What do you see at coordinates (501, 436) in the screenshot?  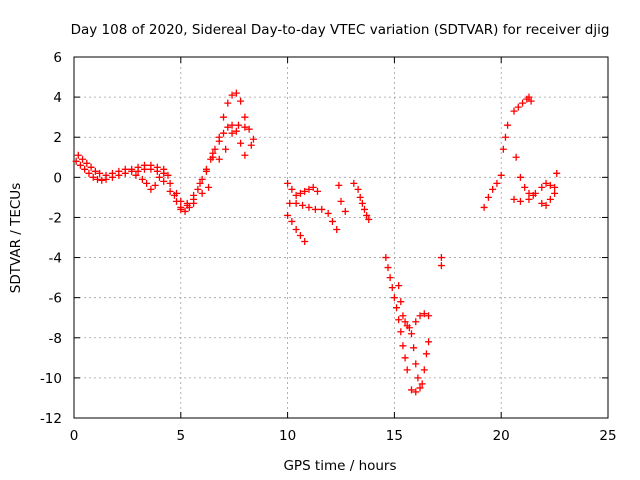 I see `x-tick-label: 20` at bounding box center [501, 436].